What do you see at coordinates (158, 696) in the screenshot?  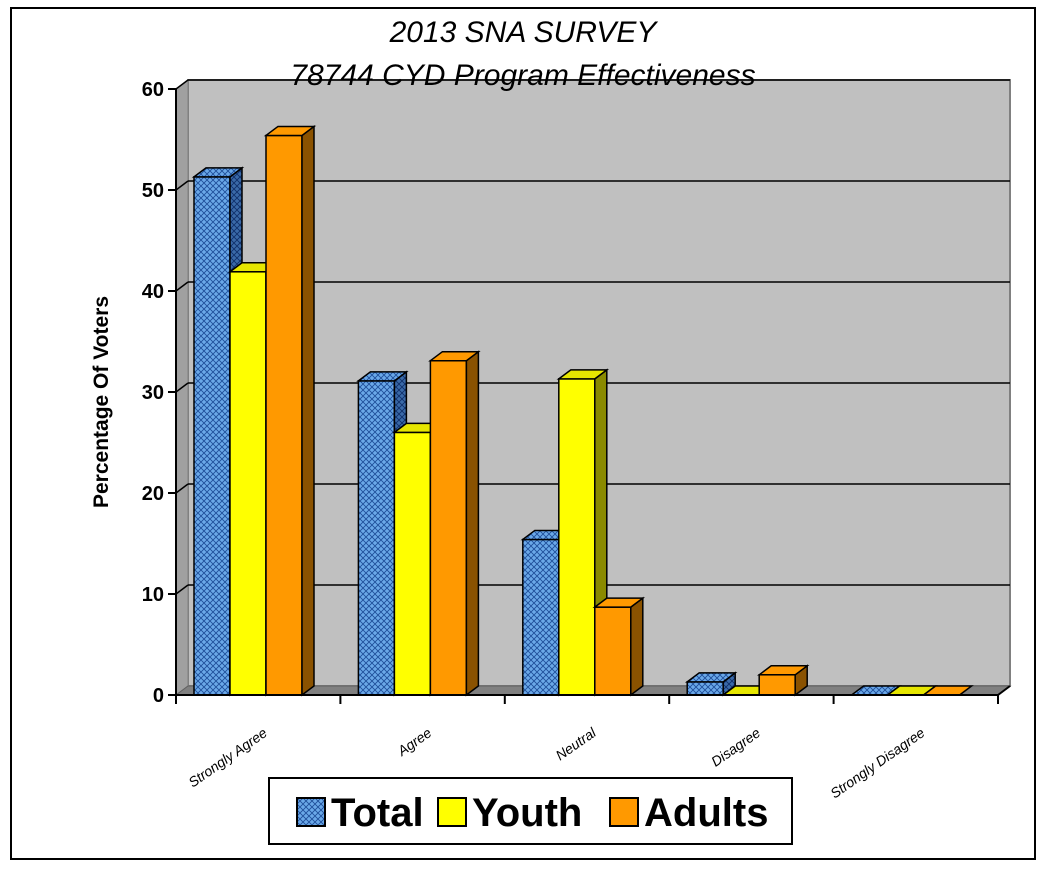 I see `y-tick-label: 0` at bounding box center [158, 696].